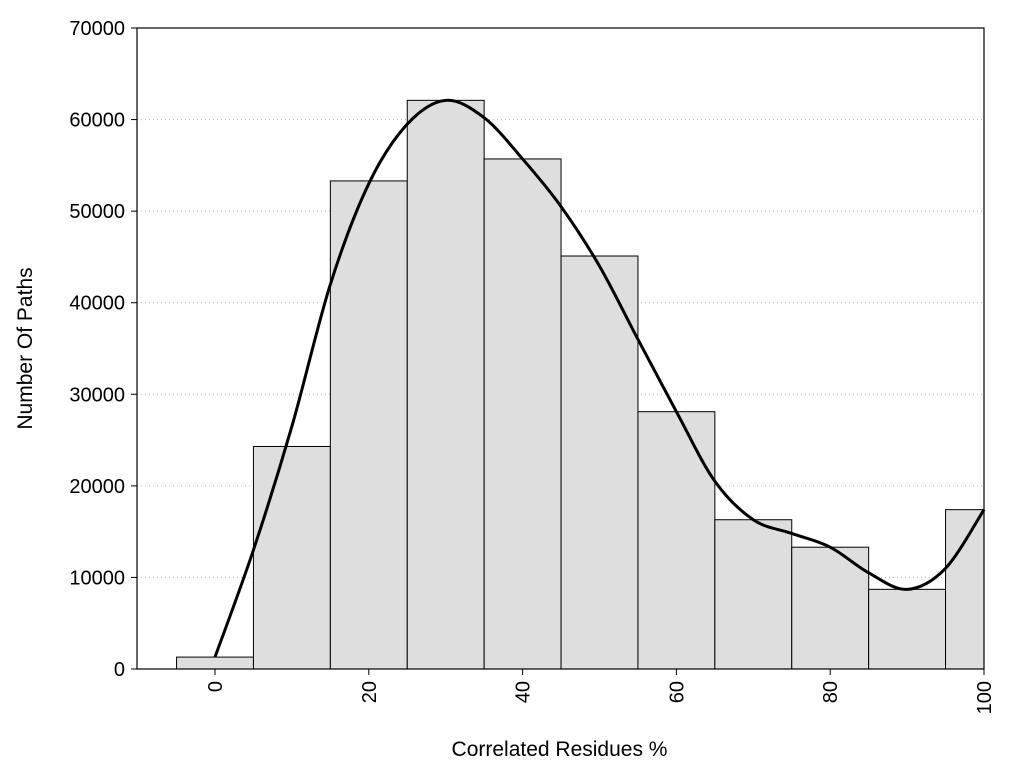 The width and height of the screenshot is (1024, 773). What do you see at coordinates (677, 692) in the screenshot?
I see `x-tick-label: 60` at bounding box center [677, 692].